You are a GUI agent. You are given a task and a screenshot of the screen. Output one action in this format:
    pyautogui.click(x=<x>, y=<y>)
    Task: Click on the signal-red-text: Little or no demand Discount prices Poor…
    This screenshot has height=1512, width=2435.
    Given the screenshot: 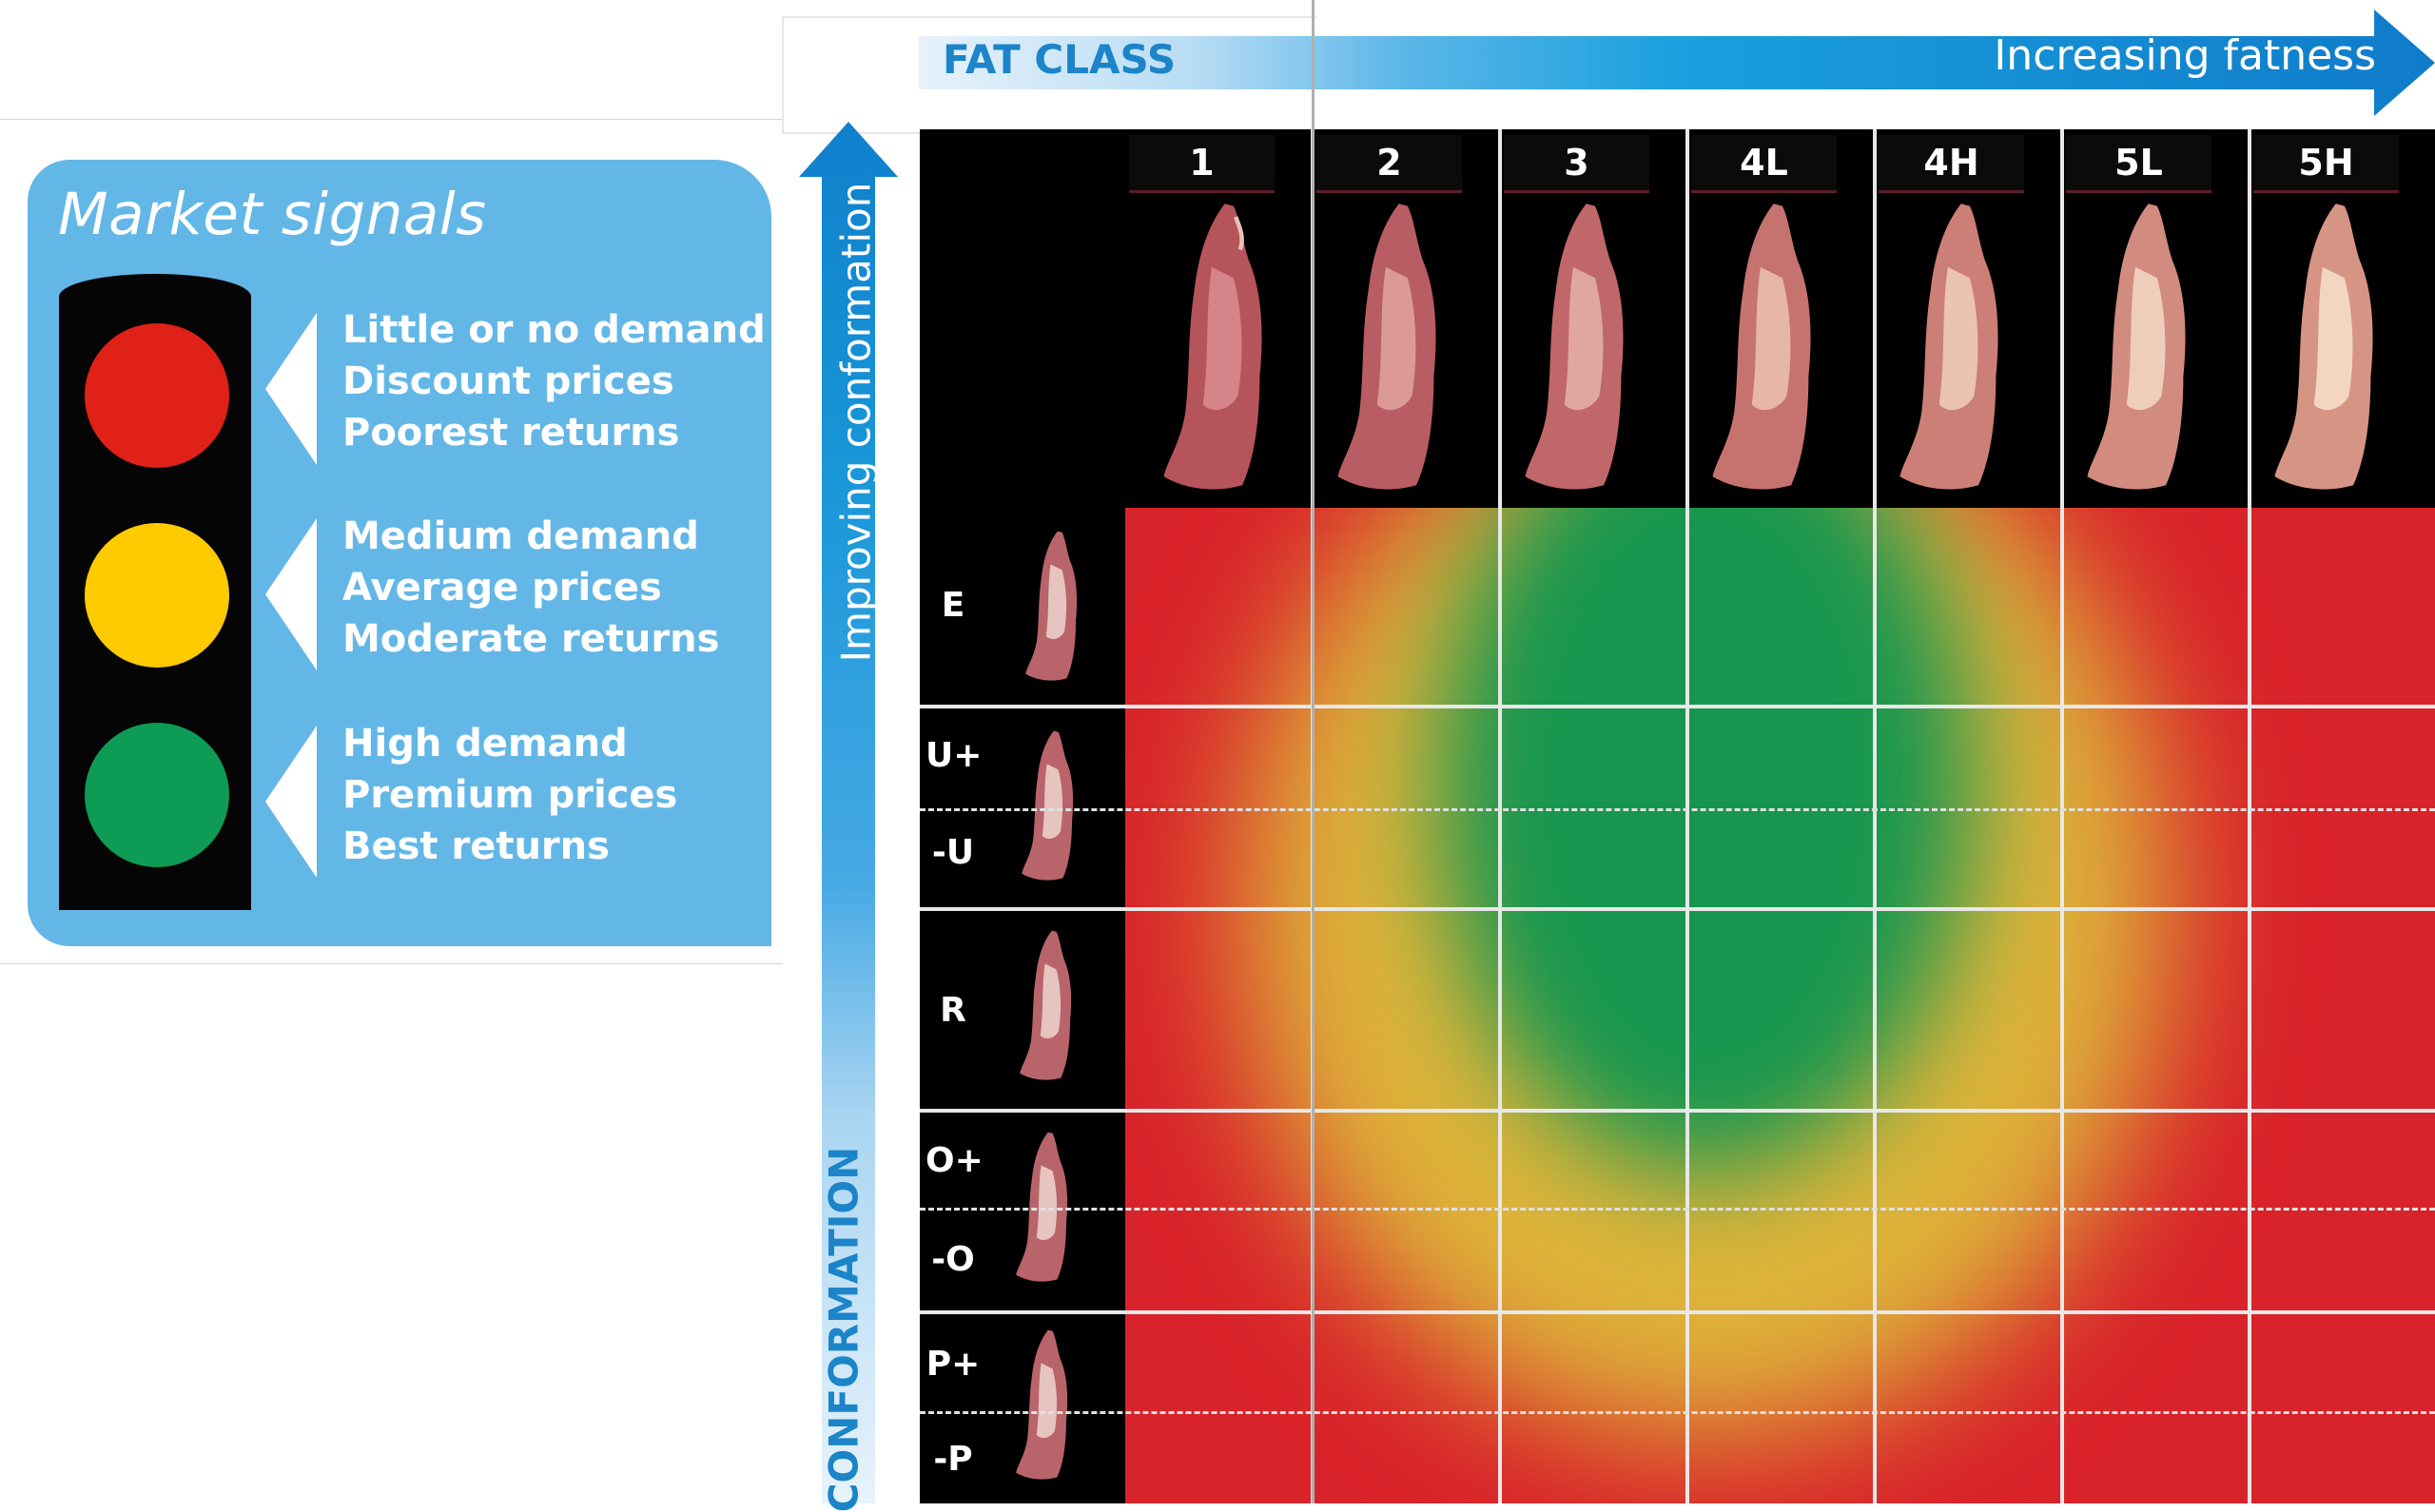 What is the action you would take?
    pyautogui.click(x=554, y=381)
    